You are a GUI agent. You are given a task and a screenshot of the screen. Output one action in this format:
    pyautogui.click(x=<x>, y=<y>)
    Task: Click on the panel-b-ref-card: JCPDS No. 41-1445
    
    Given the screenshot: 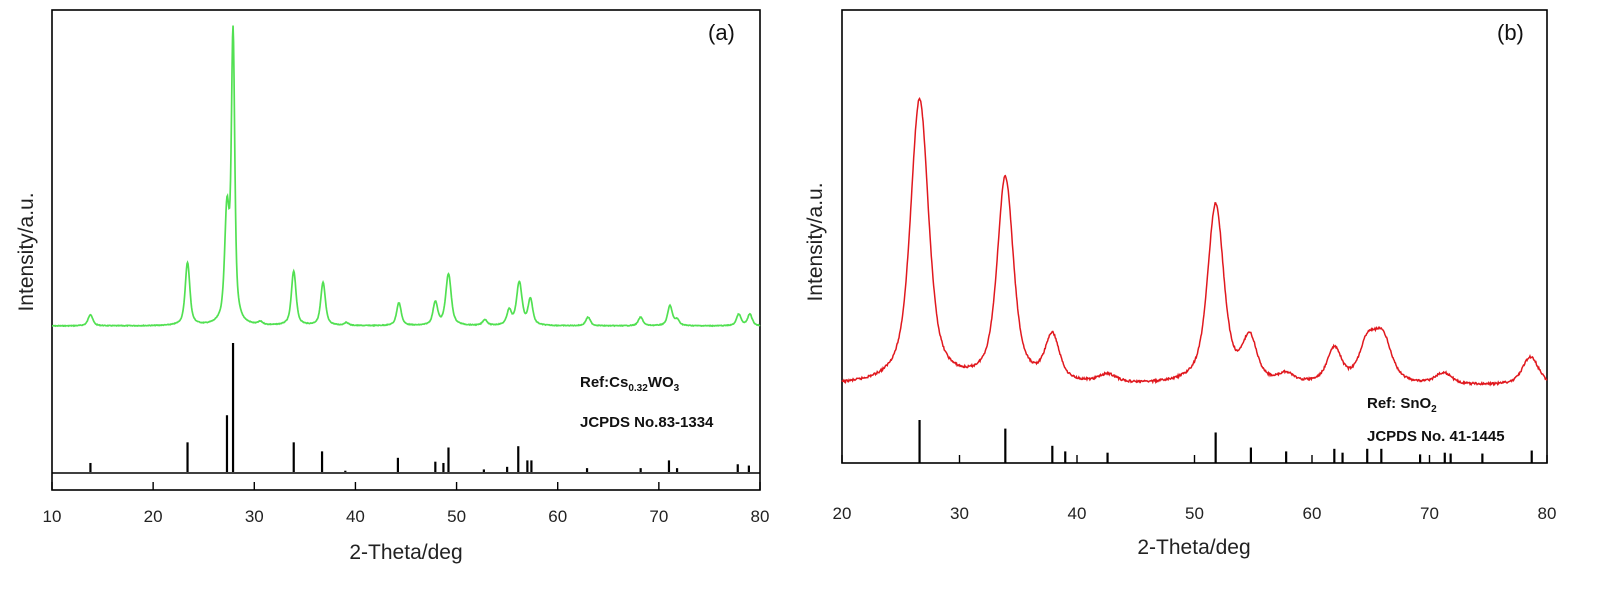 What is the action you would take?
    pyautogui.click(x=1436, y=436)
    